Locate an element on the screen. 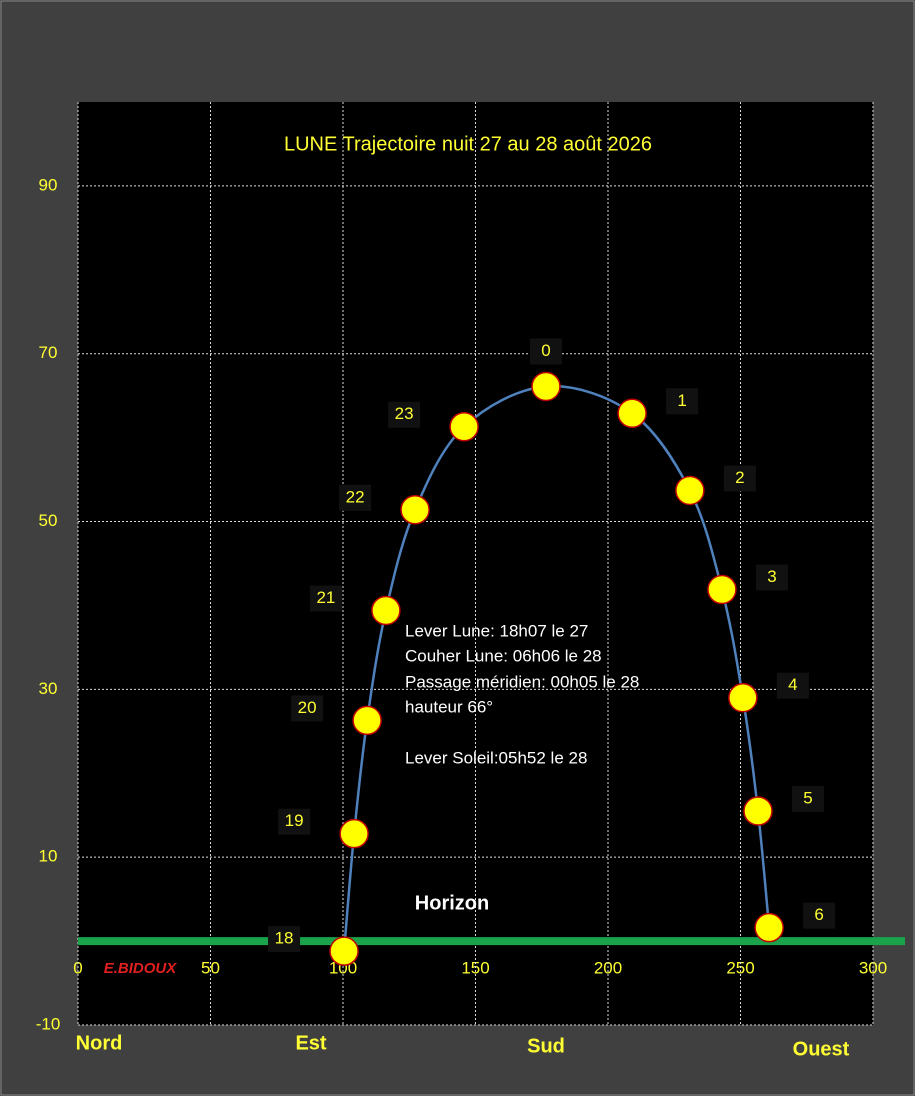 The image size is (915, 1096). note: hauteur 66° is located at coordinates (449, 706).